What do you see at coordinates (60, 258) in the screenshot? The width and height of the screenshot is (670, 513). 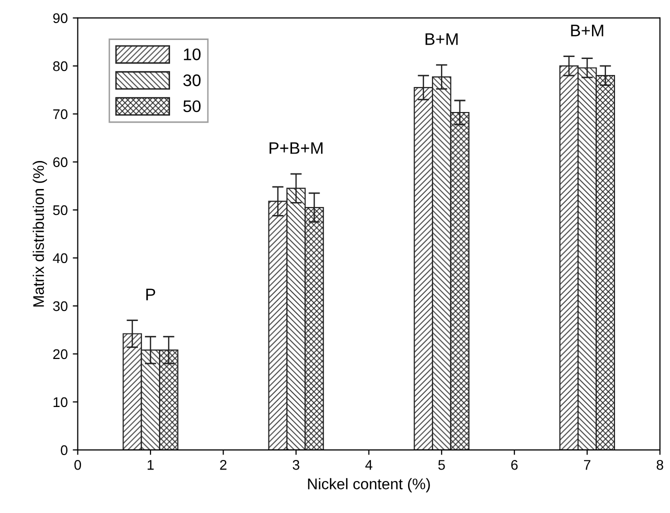 I see `y-tick-label: 40` at bounding box center [60, 258].